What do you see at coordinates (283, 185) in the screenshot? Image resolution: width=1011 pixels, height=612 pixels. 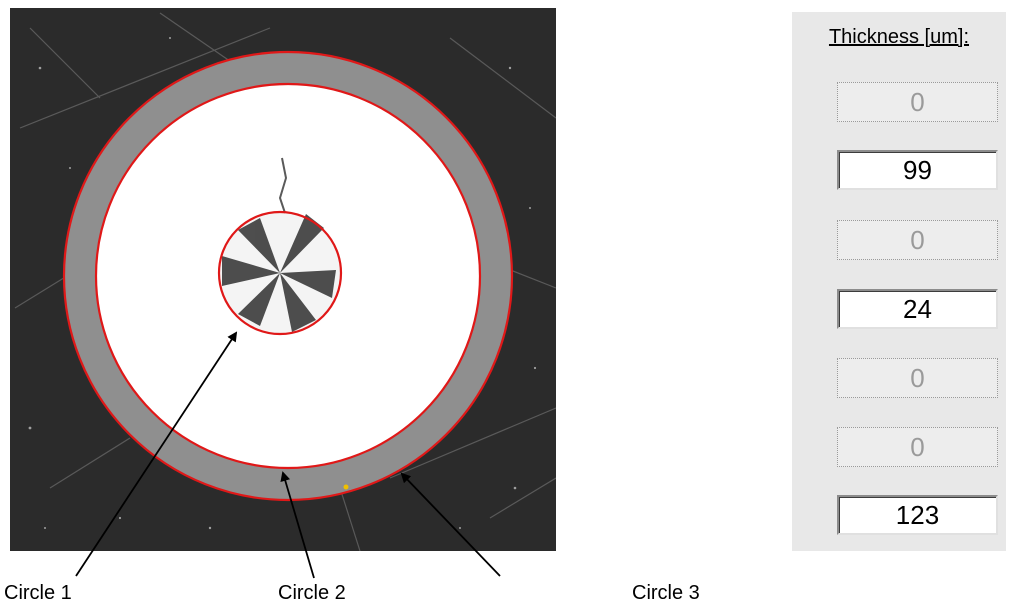 I see `core-streak` at bounding box center [283, 185].